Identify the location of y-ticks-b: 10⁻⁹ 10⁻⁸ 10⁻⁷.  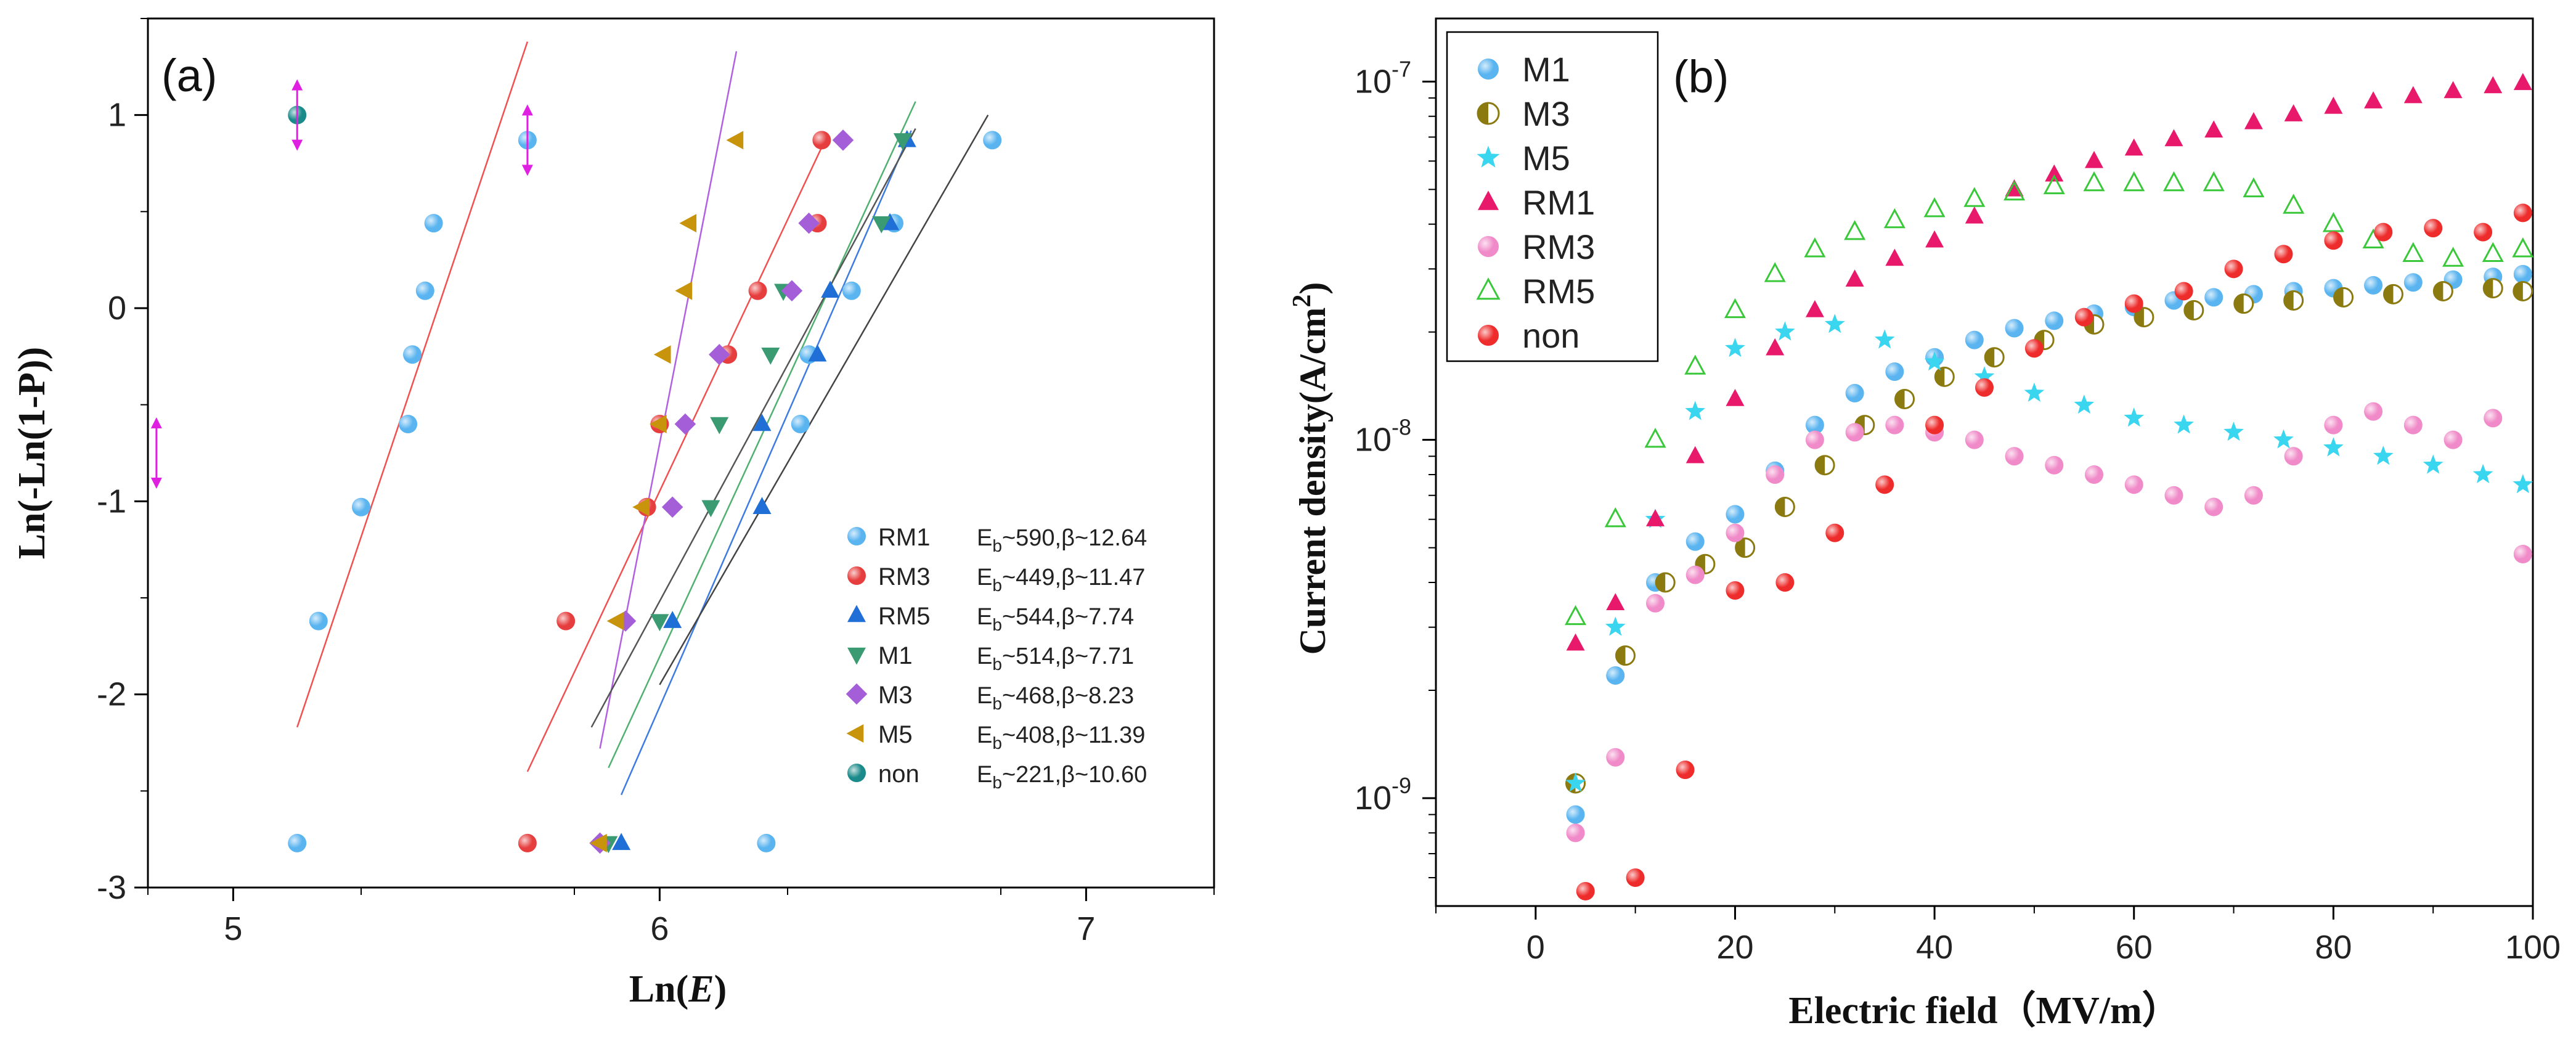
(1395, 467).